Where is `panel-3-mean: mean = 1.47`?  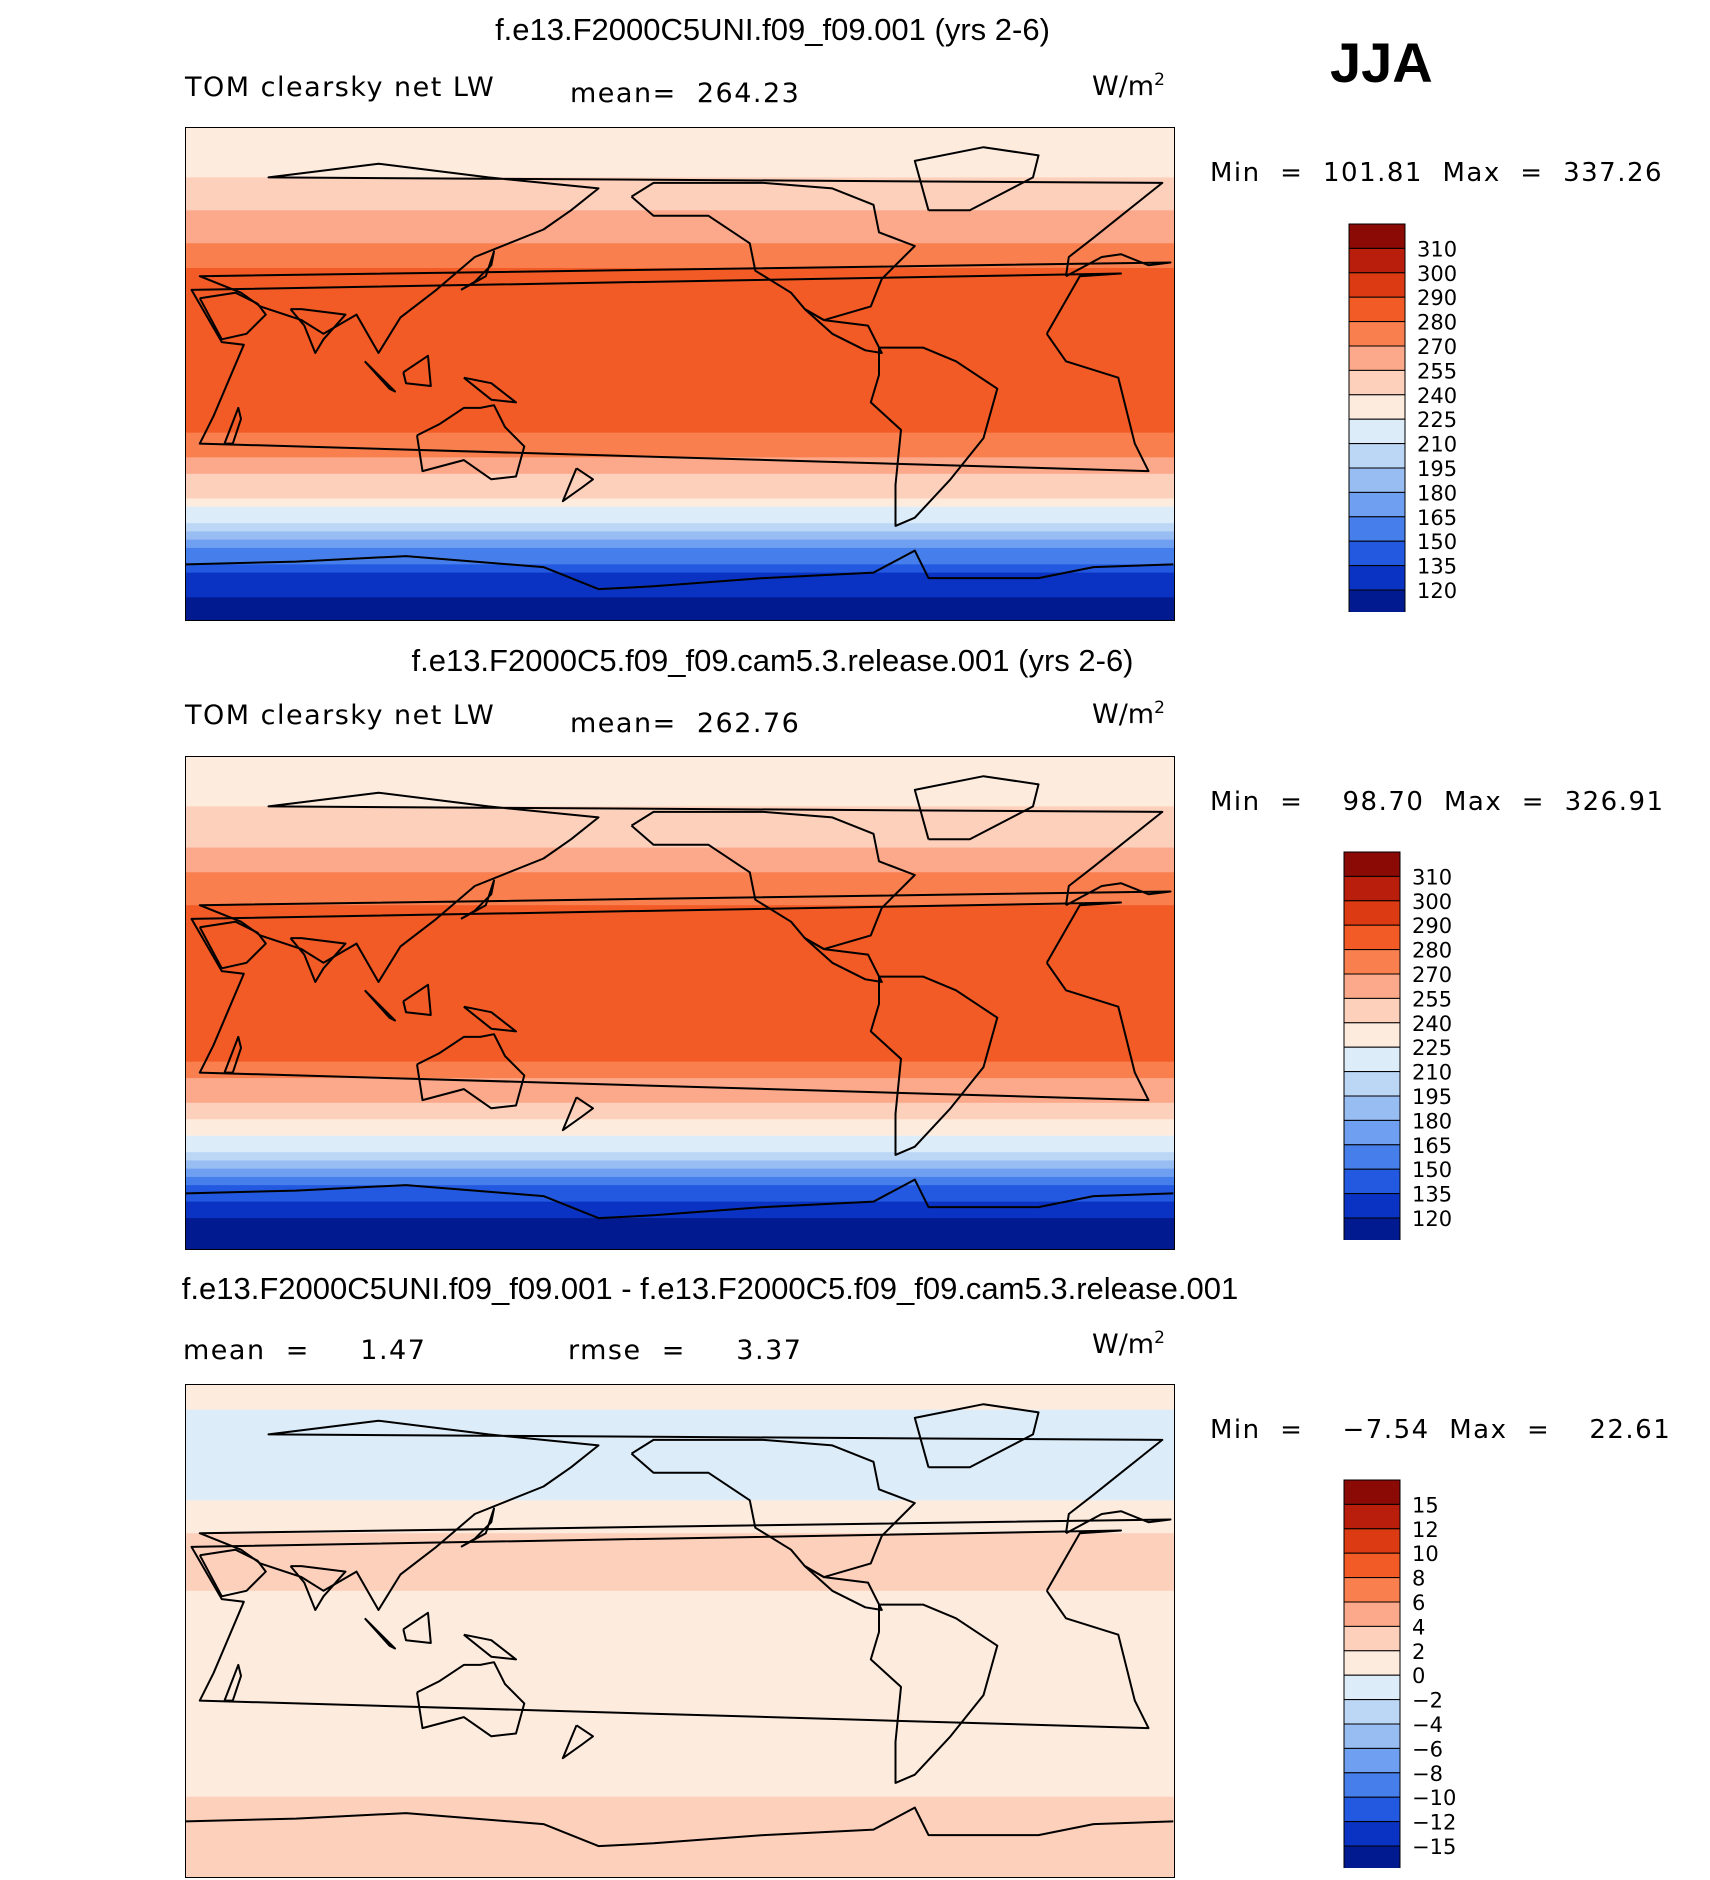 panel-3-mean: mean = 1.47 is located at coordinates (305, 1350).